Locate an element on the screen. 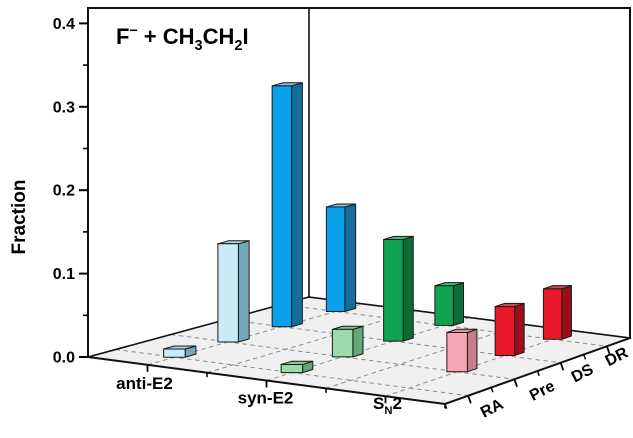  bar-SN2-Pre is located at coordinates (462, 350).